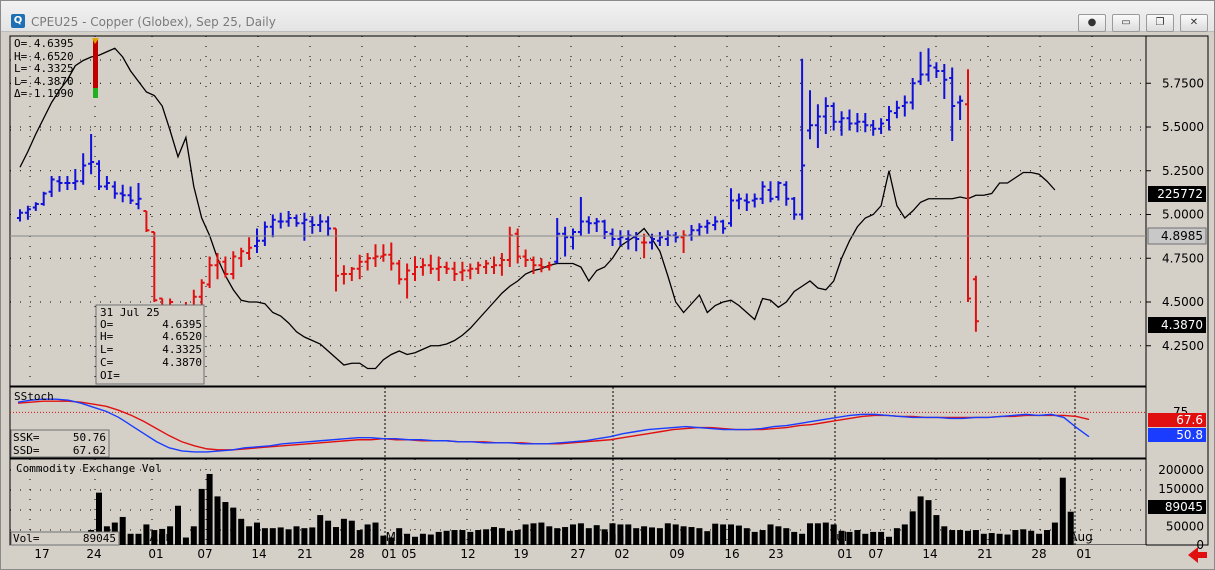 The height and width of the screenshot is (570, 1215). I want to click on svg-text: 67.6, so click(1189, 420).